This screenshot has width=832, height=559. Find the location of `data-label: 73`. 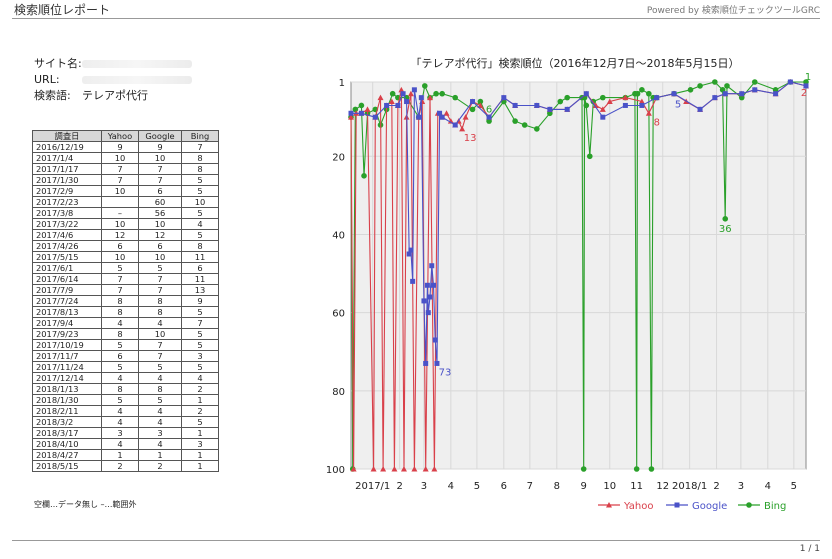

data-label: 73 is located at coordinates (445, 372).